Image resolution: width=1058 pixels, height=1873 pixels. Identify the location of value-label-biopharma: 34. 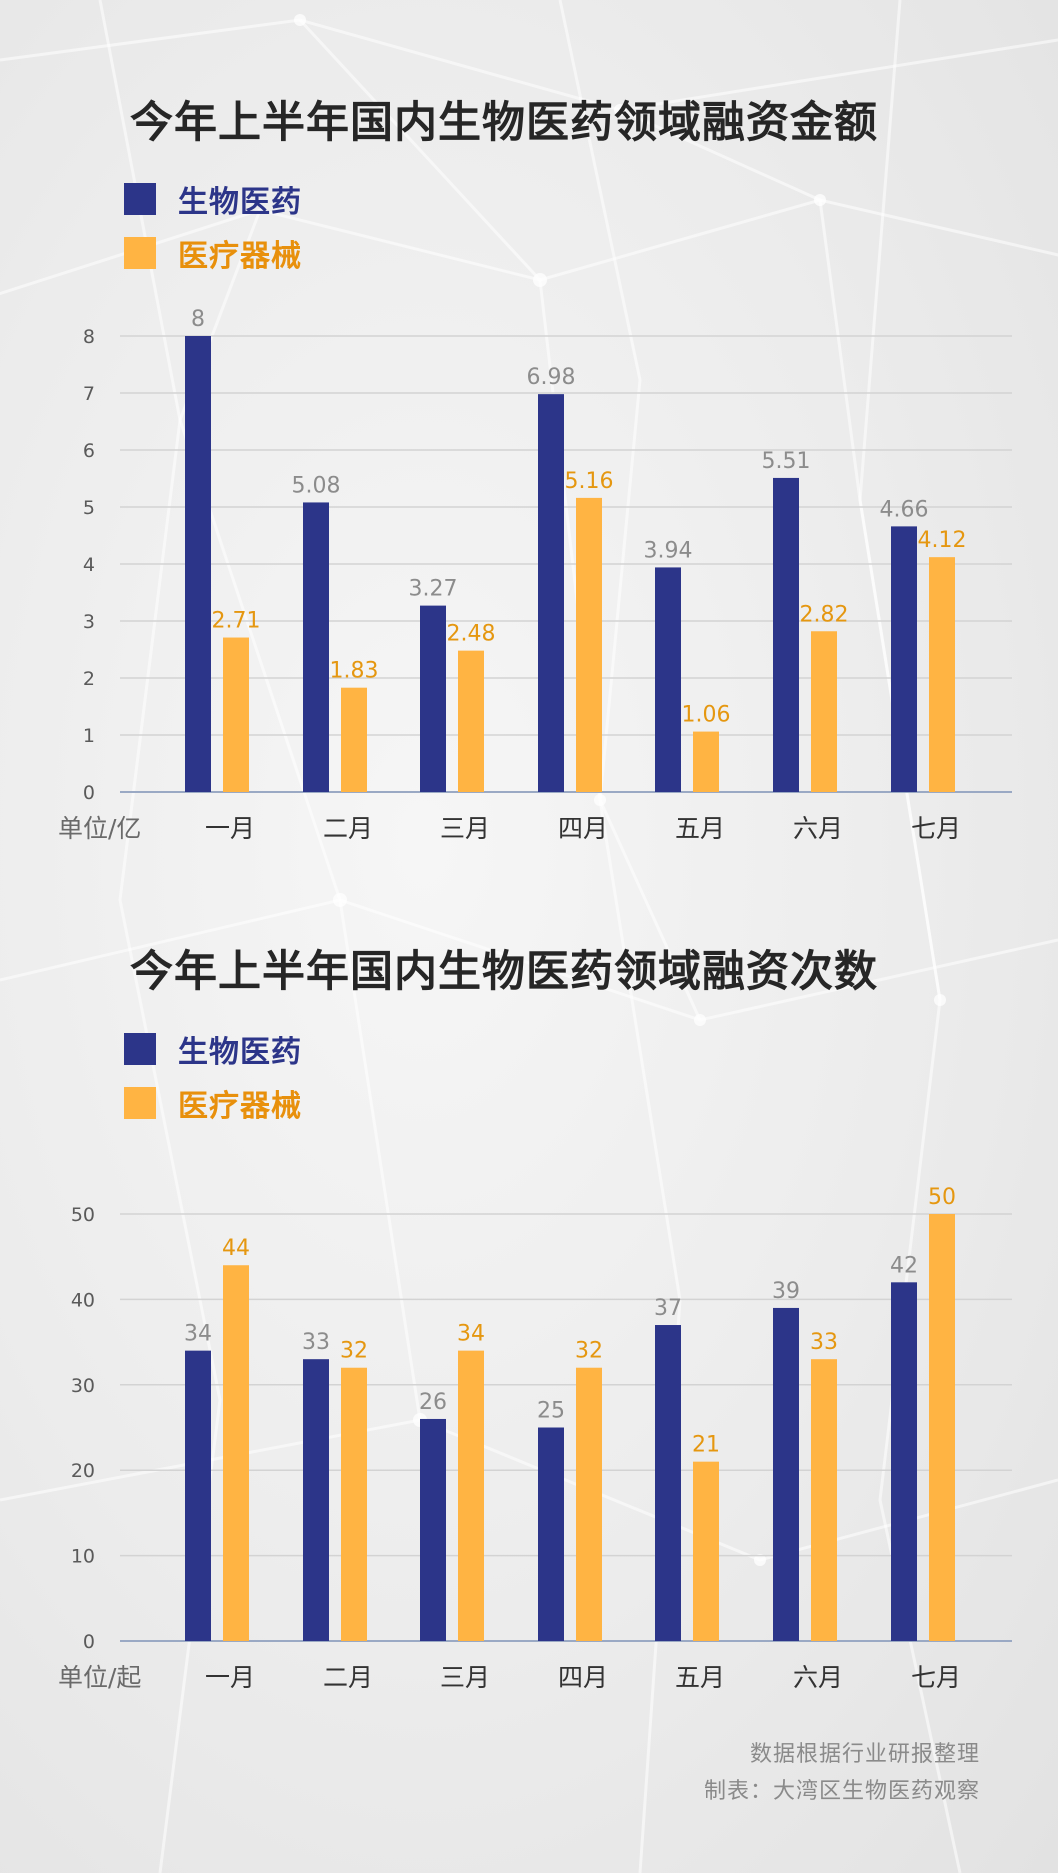
(198, 1334).